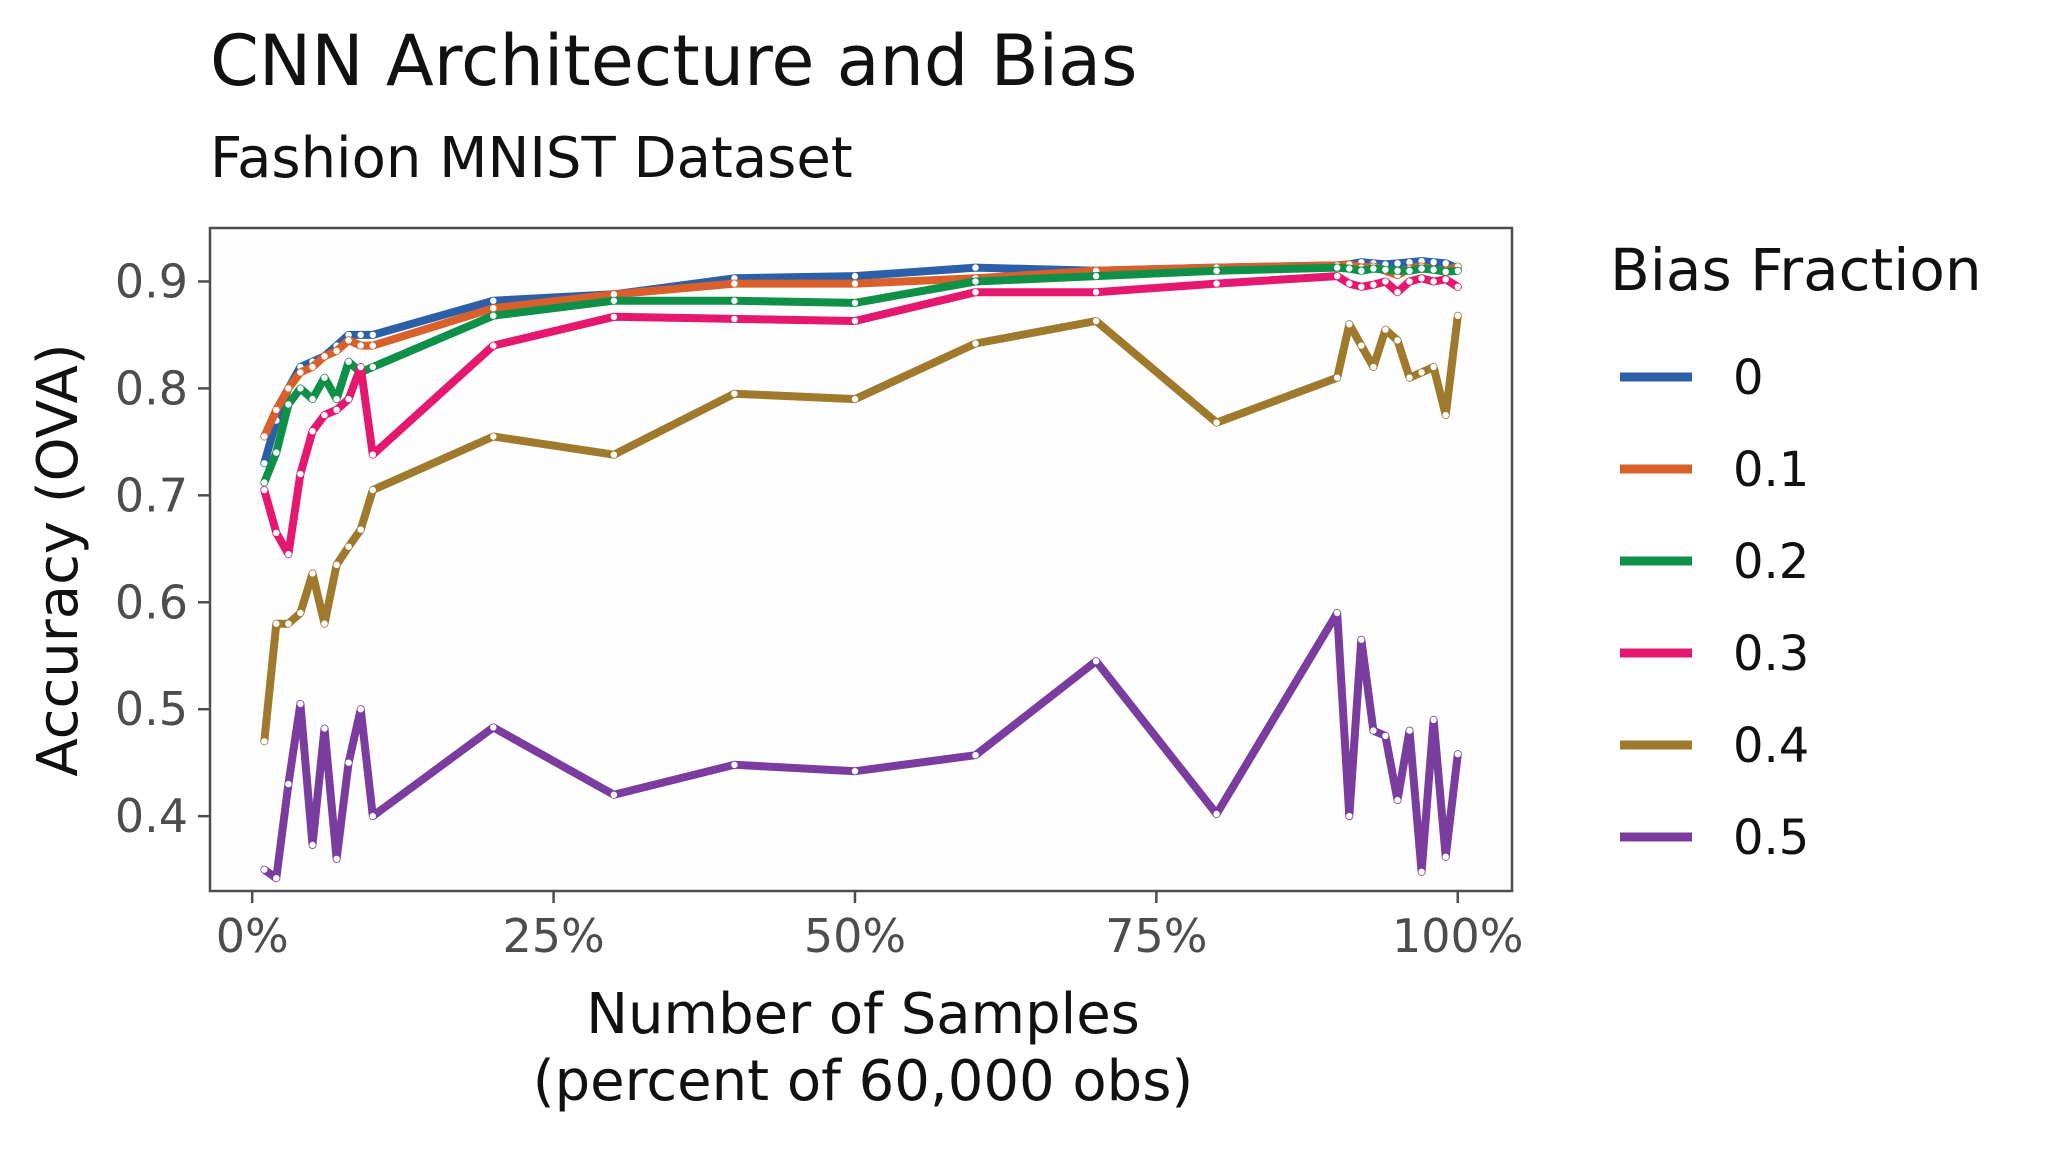  Describe the element at coordinates (870, 927) in the screenshot. I see `x-axis: 0% 25% 50% 75% 100%` at that location.